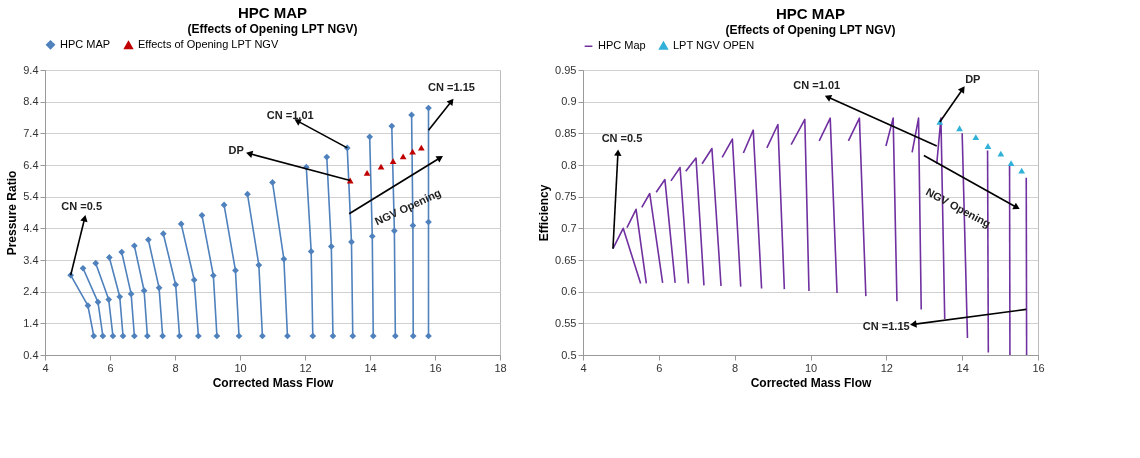 The width and height of the screenshot is (1140, 458). Describe the element at coordinates (31, 227) in the screenshot. I see `y-tick-label: 4.4` at that location.